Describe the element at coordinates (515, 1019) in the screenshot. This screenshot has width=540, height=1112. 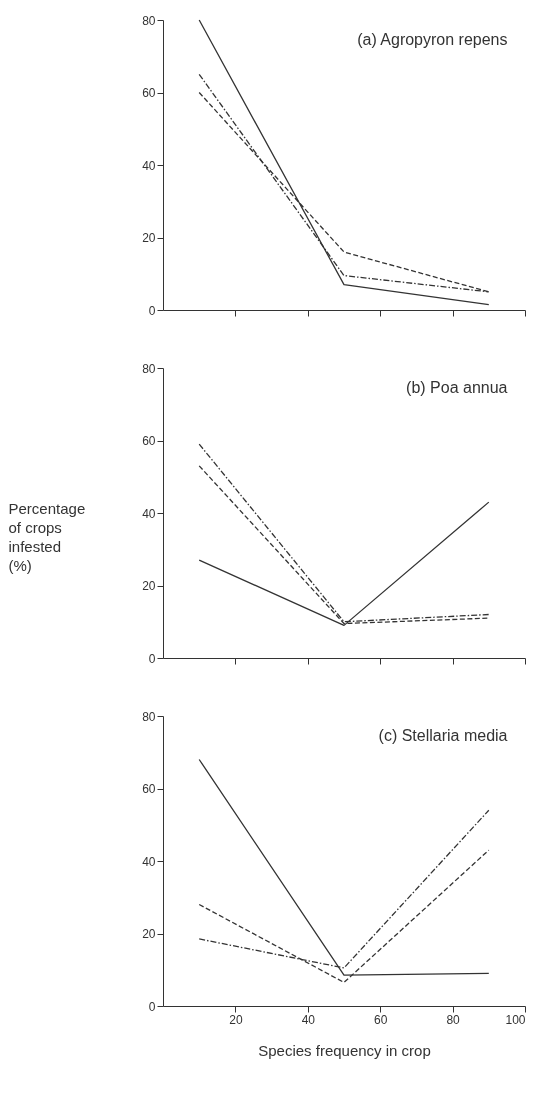
I see `x-tick-label: 100` at that location.